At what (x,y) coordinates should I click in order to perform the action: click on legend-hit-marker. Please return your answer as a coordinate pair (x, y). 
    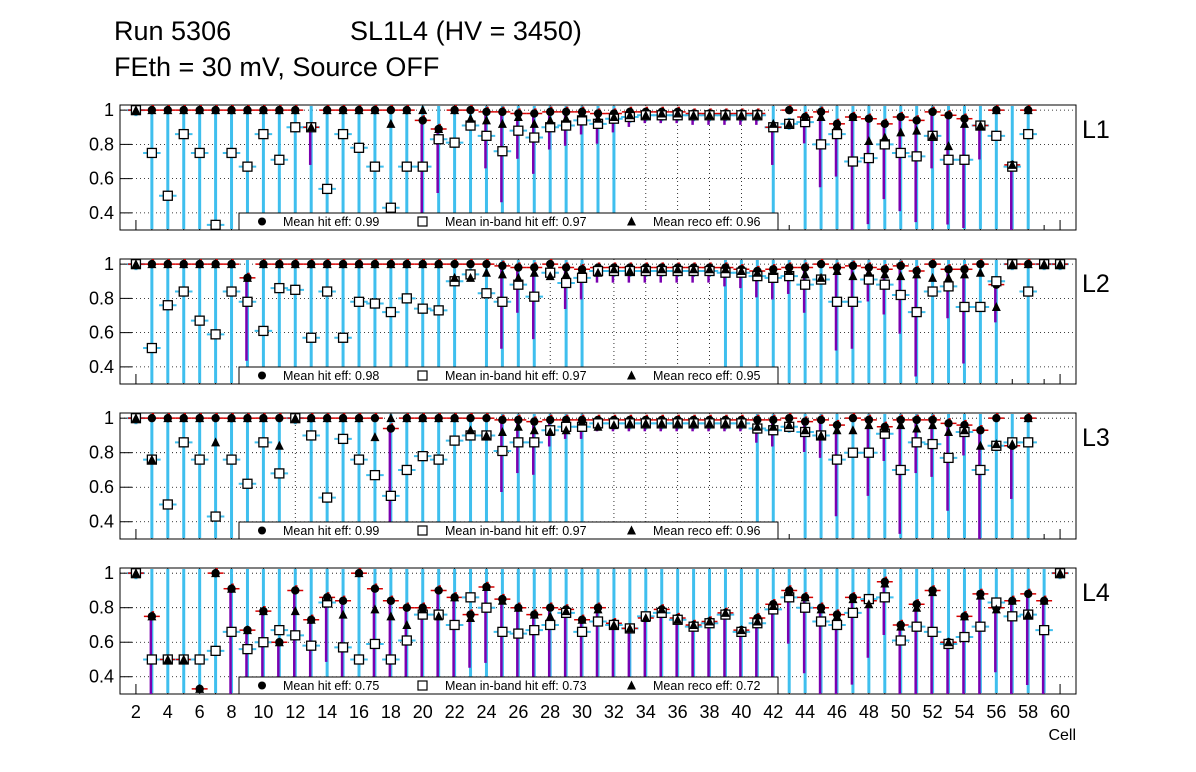
    Looking at the image, I should click on (262, 530).